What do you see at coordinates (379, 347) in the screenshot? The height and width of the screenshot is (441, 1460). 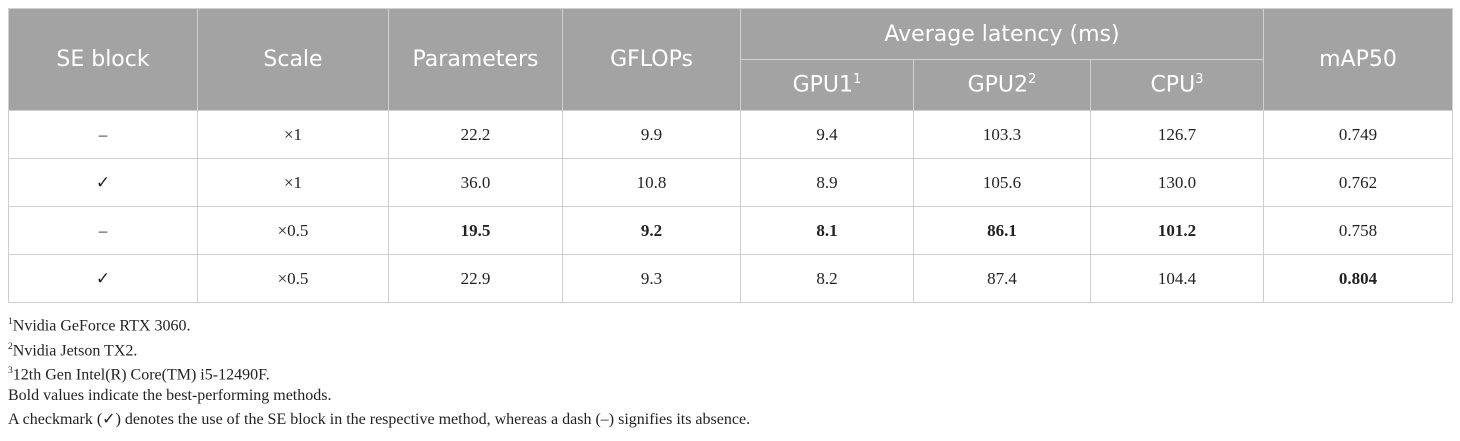 I see `footnote: 2Nvidia Jetson TX2.` at bounding box center [379, 347].